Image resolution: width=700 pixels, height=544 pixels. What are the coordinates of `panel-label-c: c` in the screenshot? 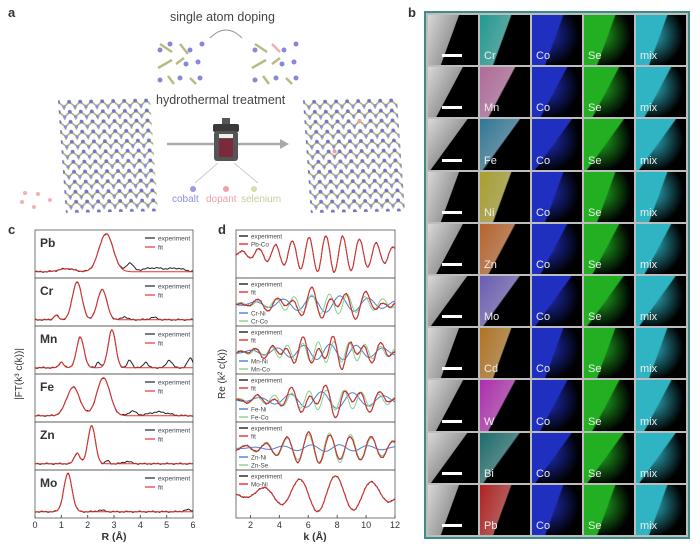 It's located at (12, 229).